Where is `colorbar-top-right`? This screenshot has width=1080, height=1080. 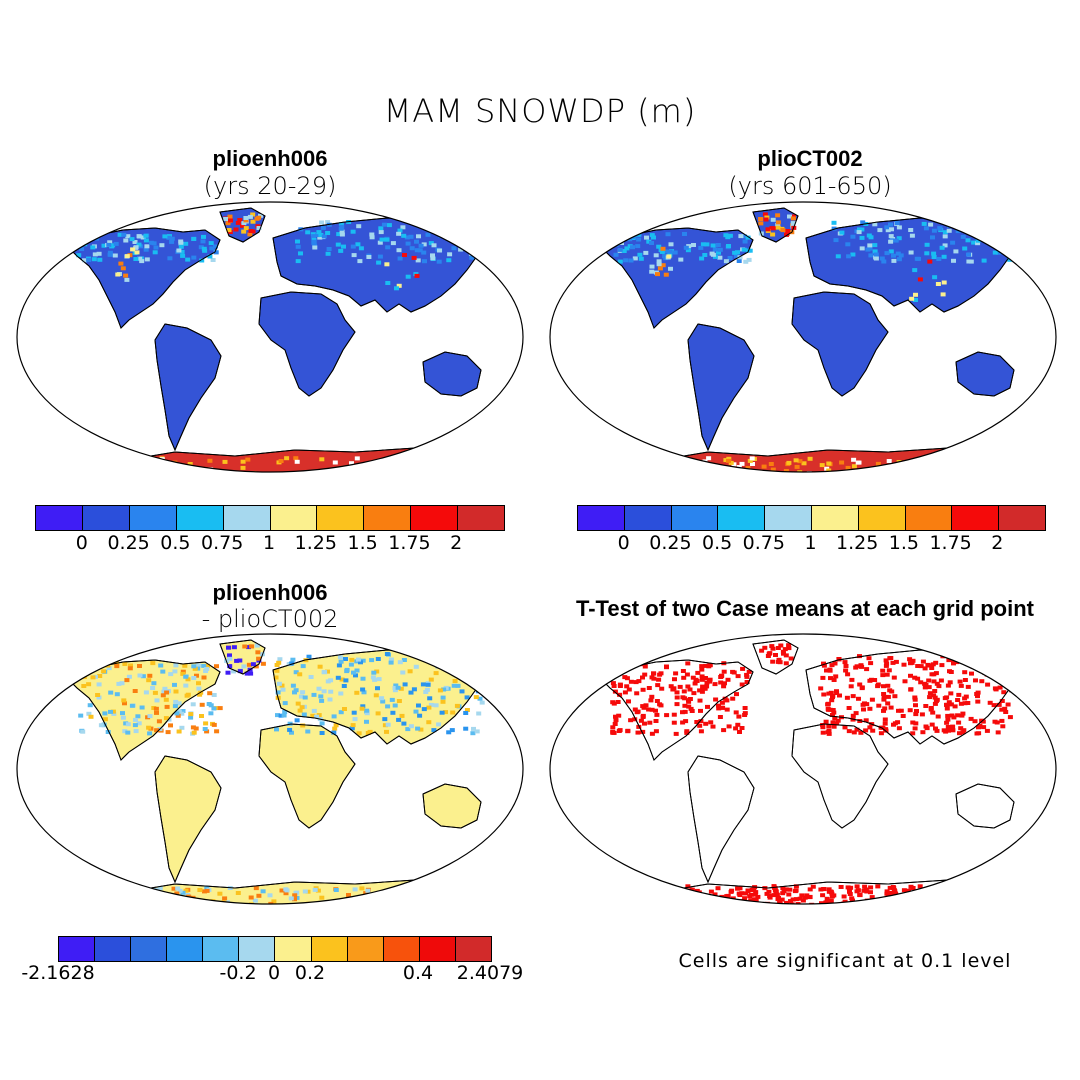 colorbar-top-right is located at coordinates (811, 518).